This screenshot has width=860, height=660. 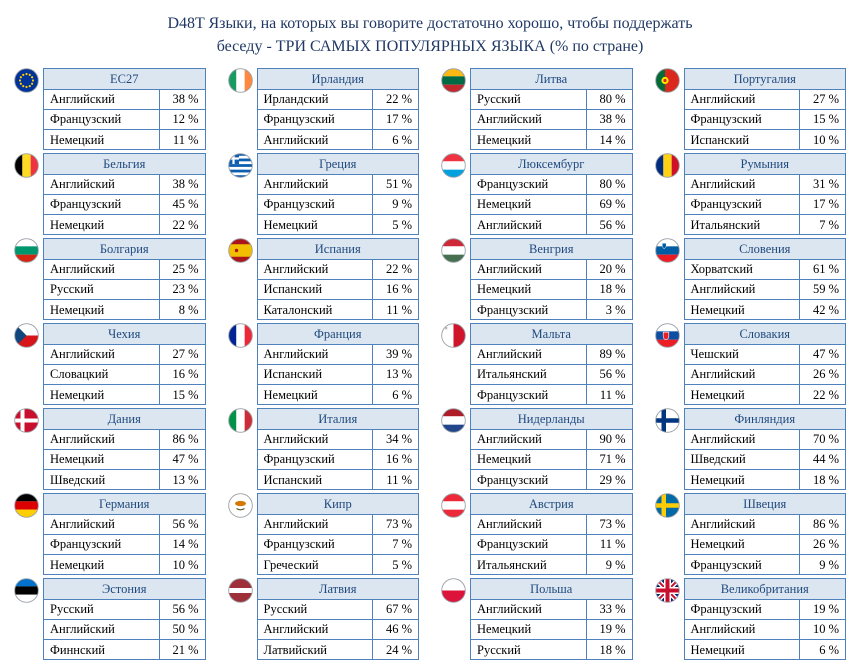 What do you see at coordinates (765, 480) in the screenshot?
I see `language-row: Немецкий 18 %` at bounding box center [765, 480].